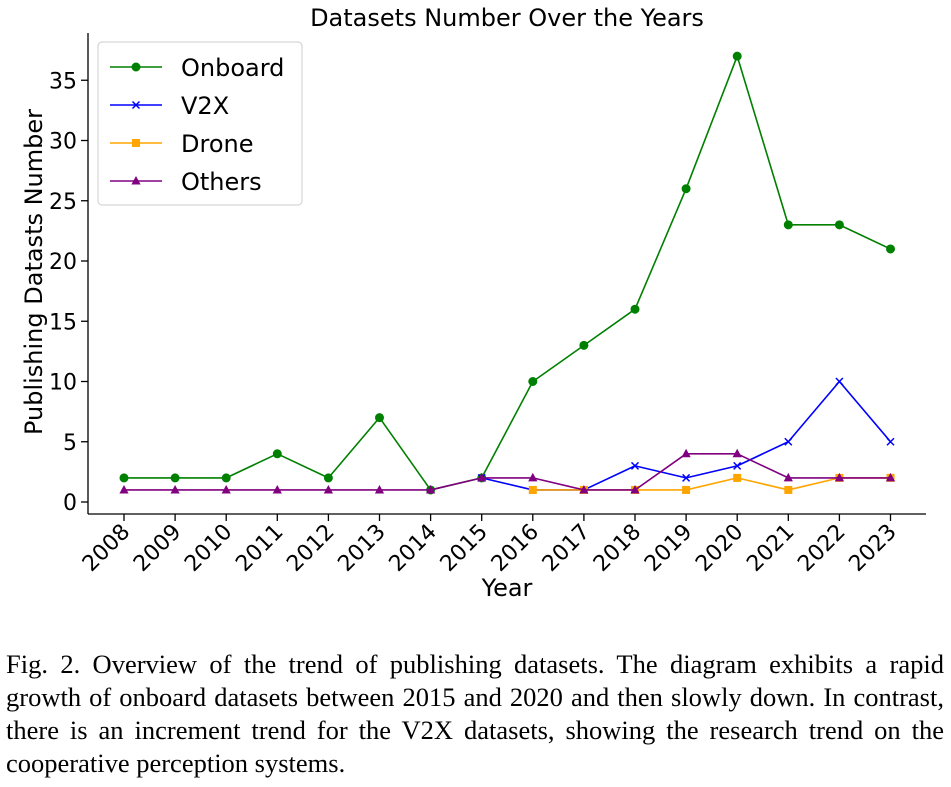  I want to click on x-tick-label: 2021, so click(770, 548).